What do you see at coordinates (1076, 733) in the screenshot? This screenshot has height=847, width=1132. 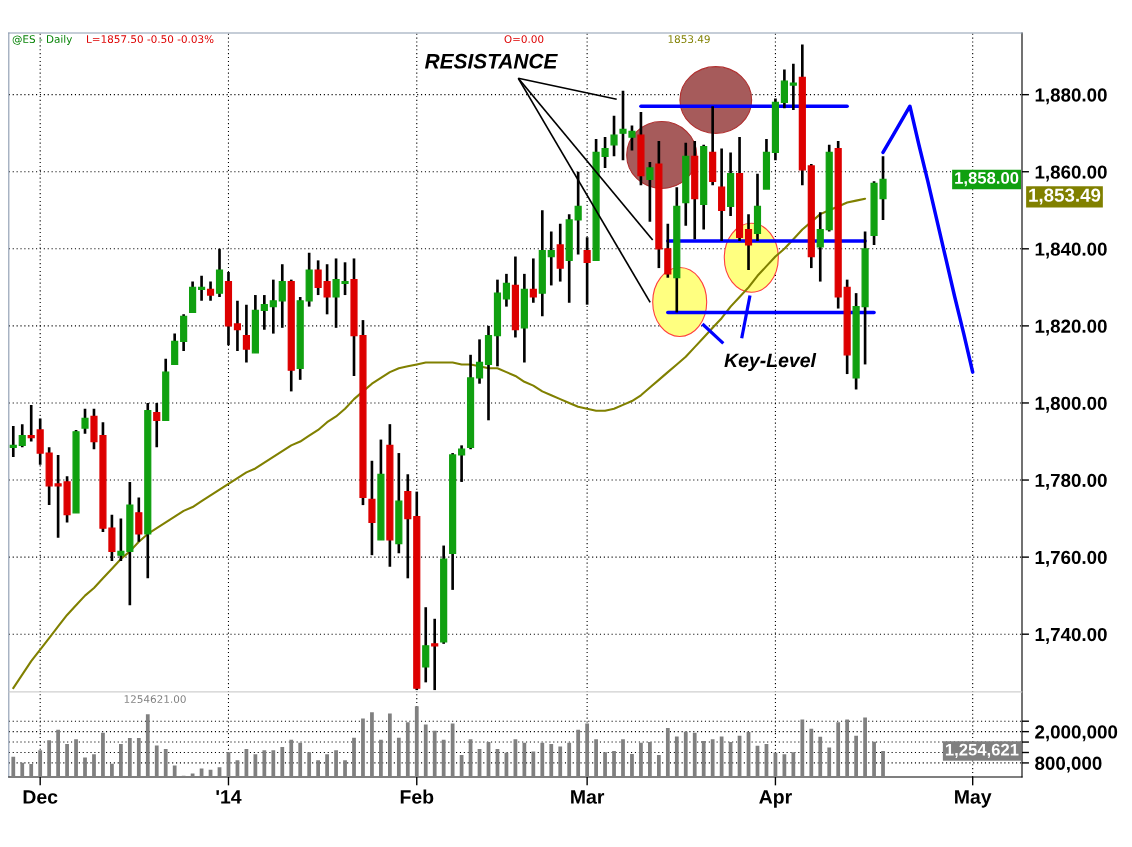 I see `y-tick-label: 2,000,000` at bounding box center [1076, 733].